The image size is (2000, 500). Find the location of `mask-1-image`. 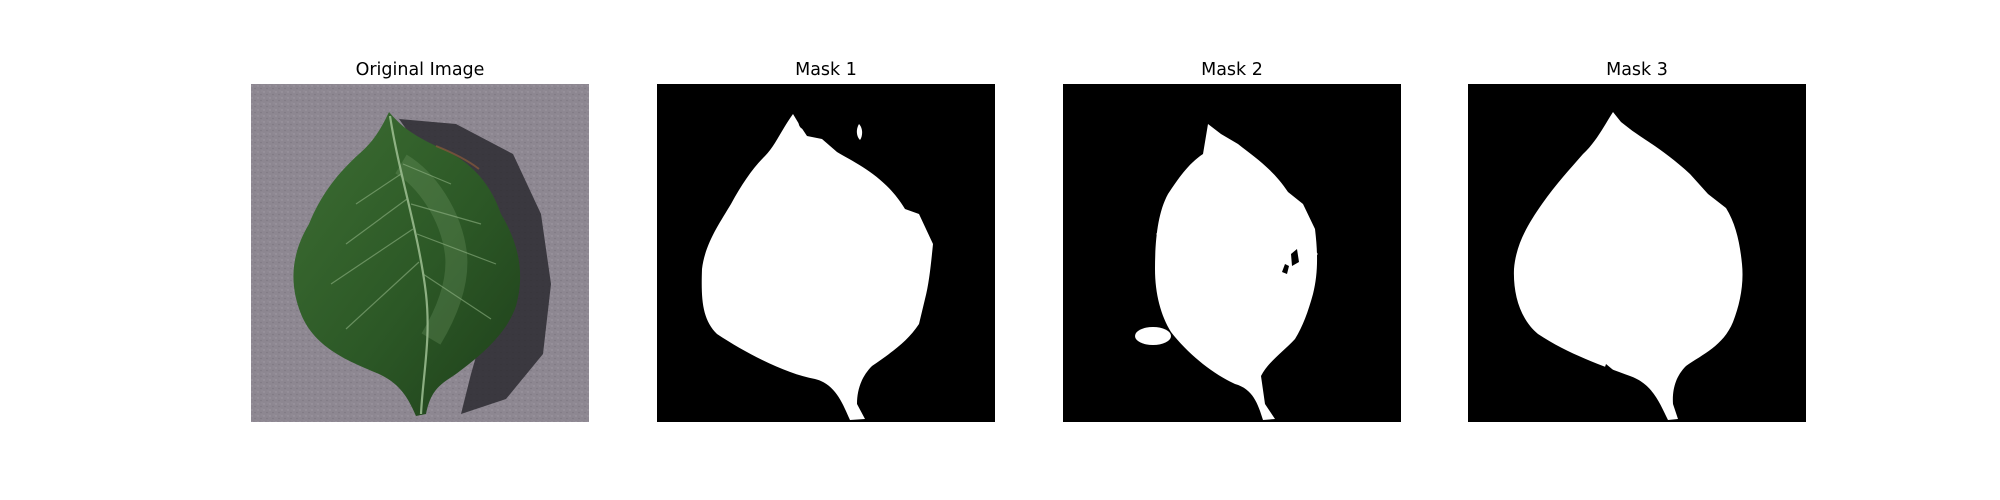

mask-1-image is located at coordinates (826, 253).